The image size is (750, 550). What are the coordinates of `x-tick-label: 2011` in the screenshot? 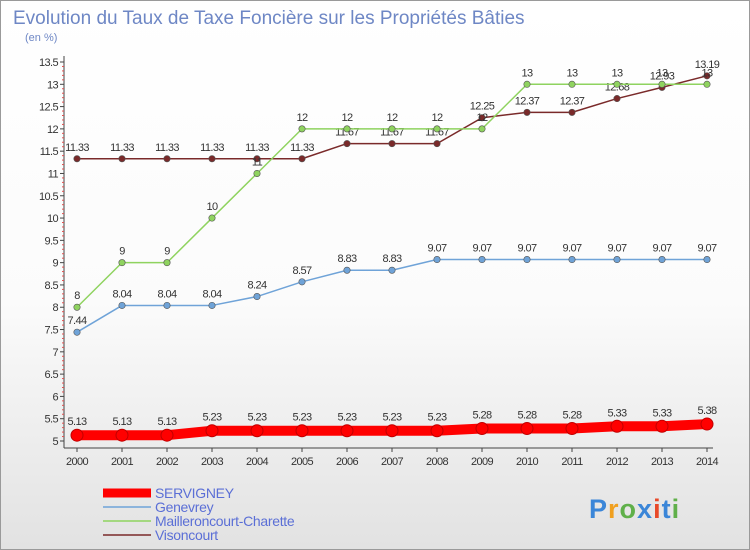 It's located at (572, 462).